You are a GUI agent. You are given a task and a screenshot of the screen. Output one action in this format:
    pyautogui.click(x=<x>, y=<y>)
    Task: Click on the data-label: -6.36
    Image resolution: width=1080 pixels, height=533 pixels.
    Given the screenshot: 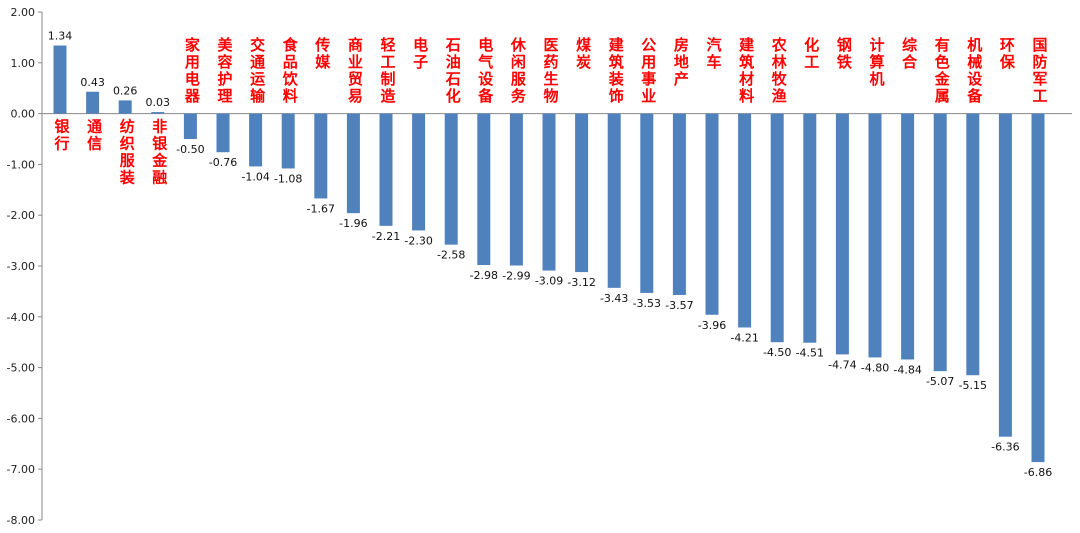 What is the action you would take?
    pyautogui.click(x=1005, y=447)
    